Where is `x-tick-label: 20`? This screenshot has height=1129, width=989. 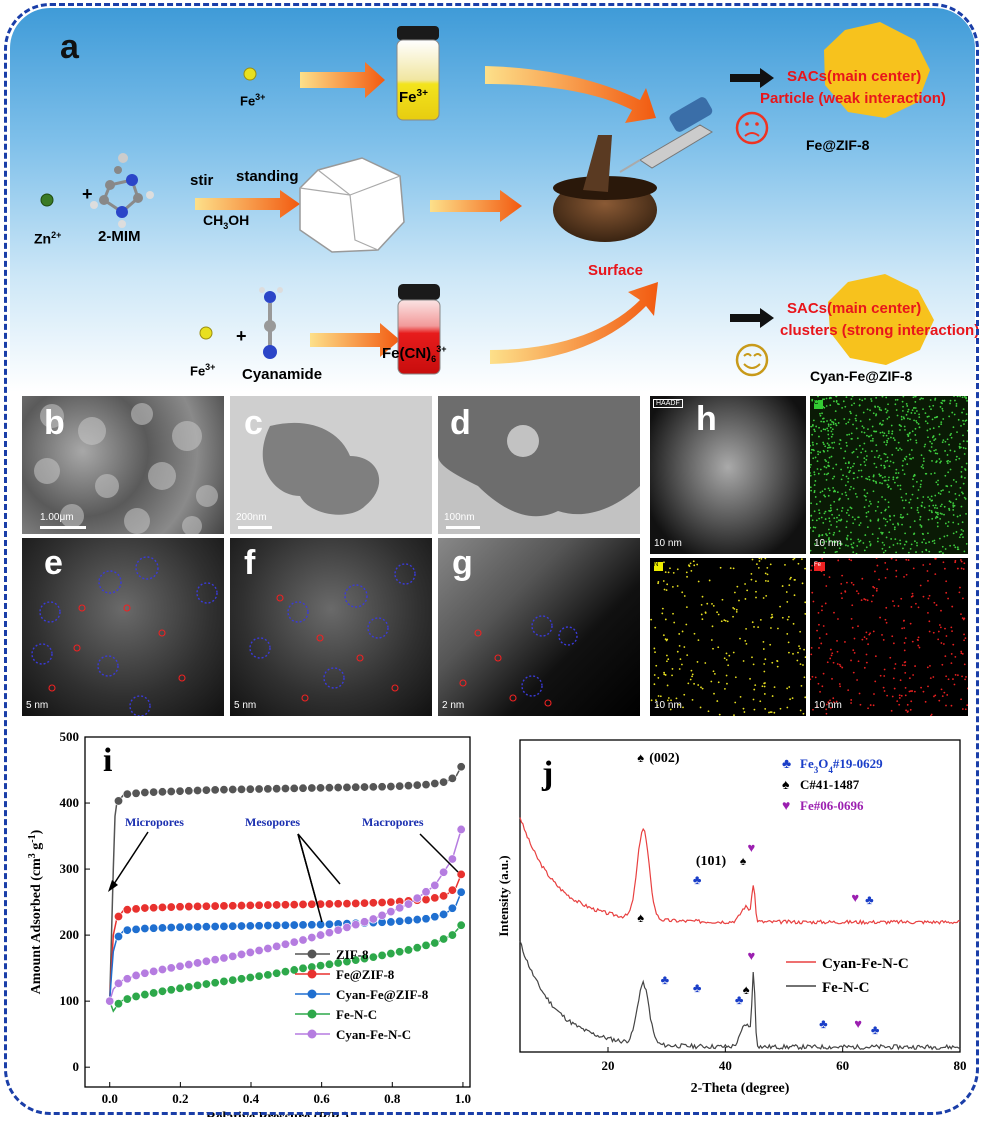 x-tick-label: 20 is located at coordinates (608, 1065).